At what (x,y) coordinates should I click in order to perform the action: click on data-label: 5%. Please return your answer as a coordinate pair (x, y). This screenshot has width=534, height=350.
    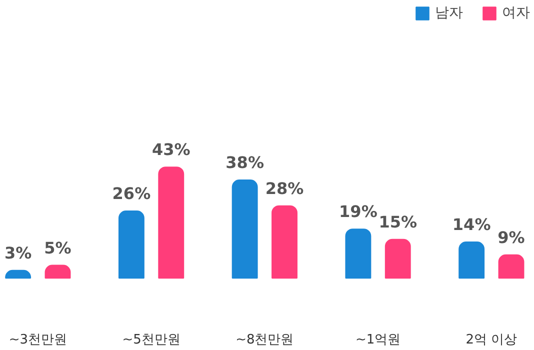
    Looking at the image, I should click on (58, 248).